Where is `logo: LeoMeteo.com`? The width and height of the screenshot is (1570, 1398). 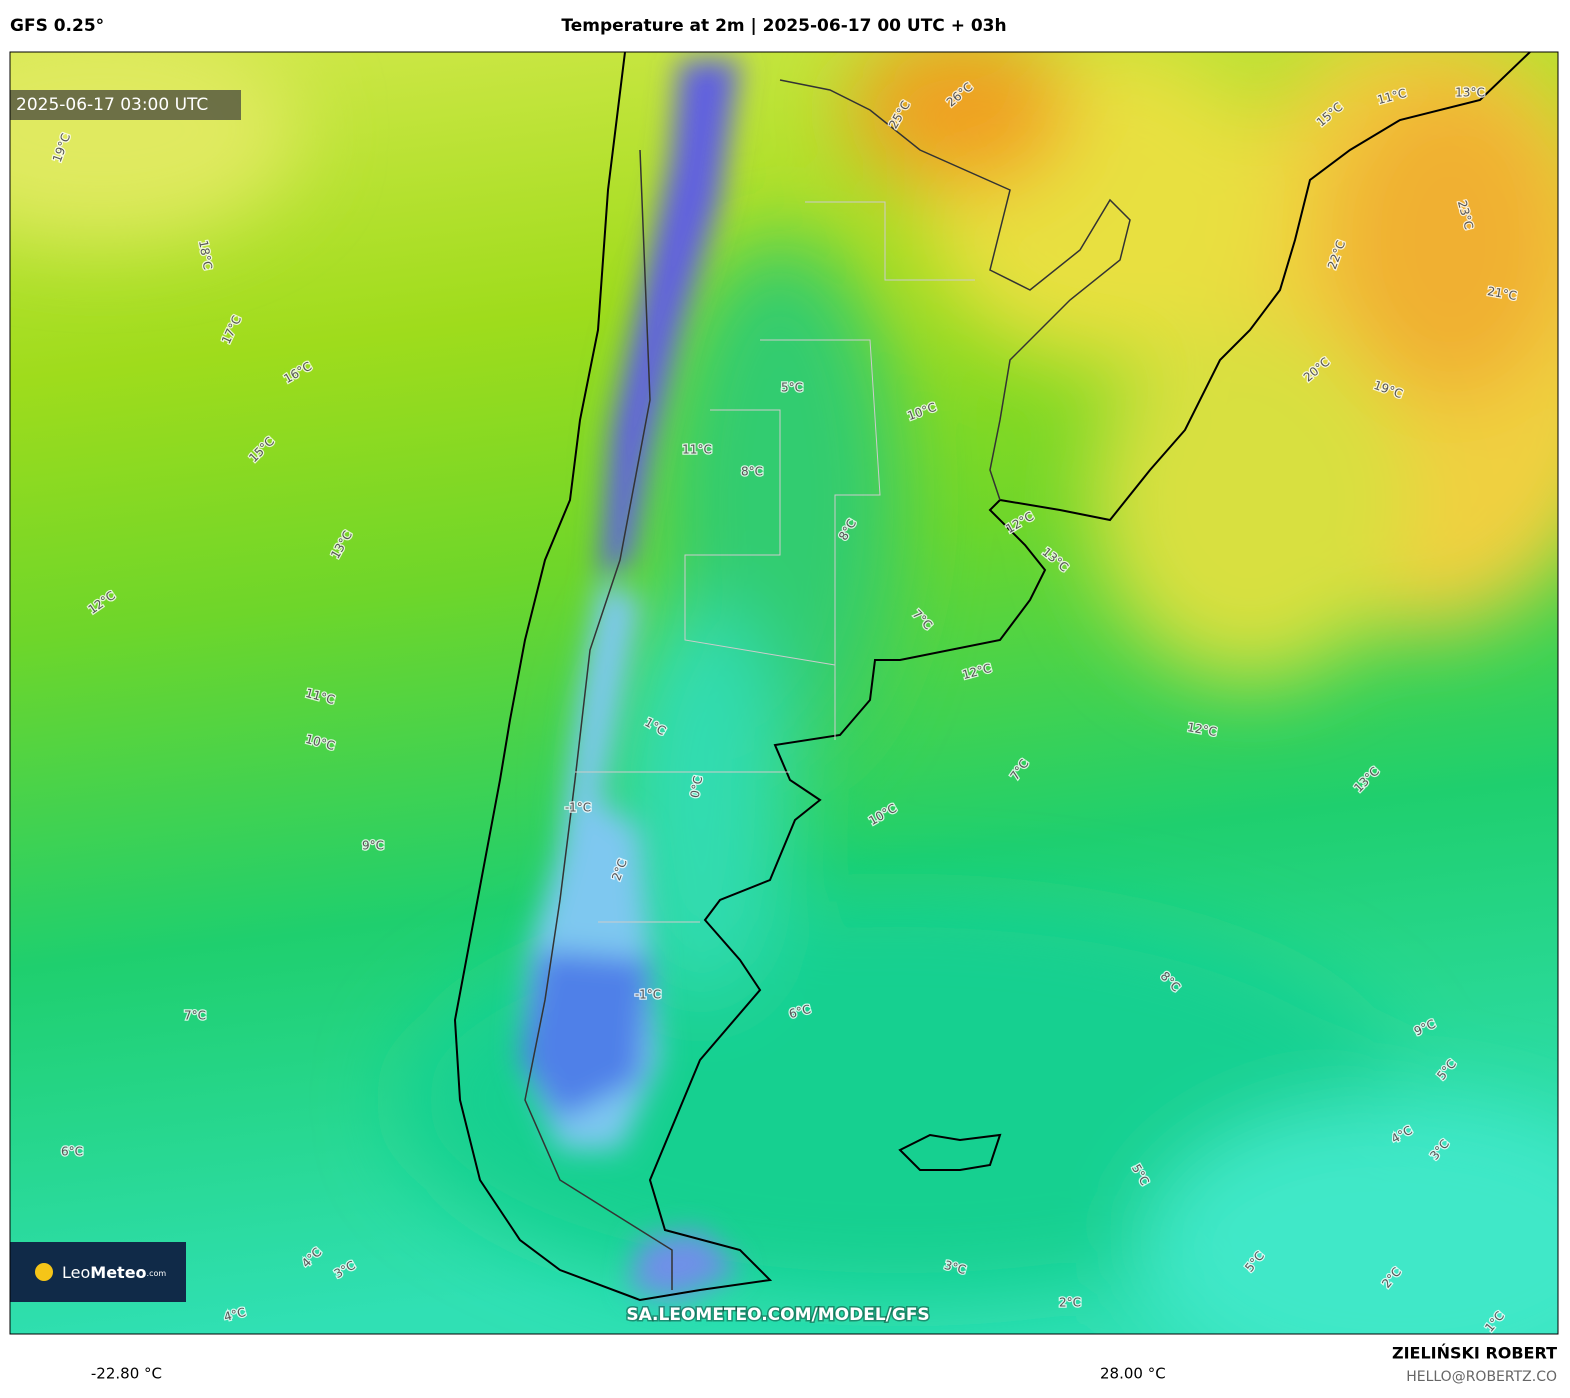
logo: LeoMeteo.com is located at coordinates (114, 1272).